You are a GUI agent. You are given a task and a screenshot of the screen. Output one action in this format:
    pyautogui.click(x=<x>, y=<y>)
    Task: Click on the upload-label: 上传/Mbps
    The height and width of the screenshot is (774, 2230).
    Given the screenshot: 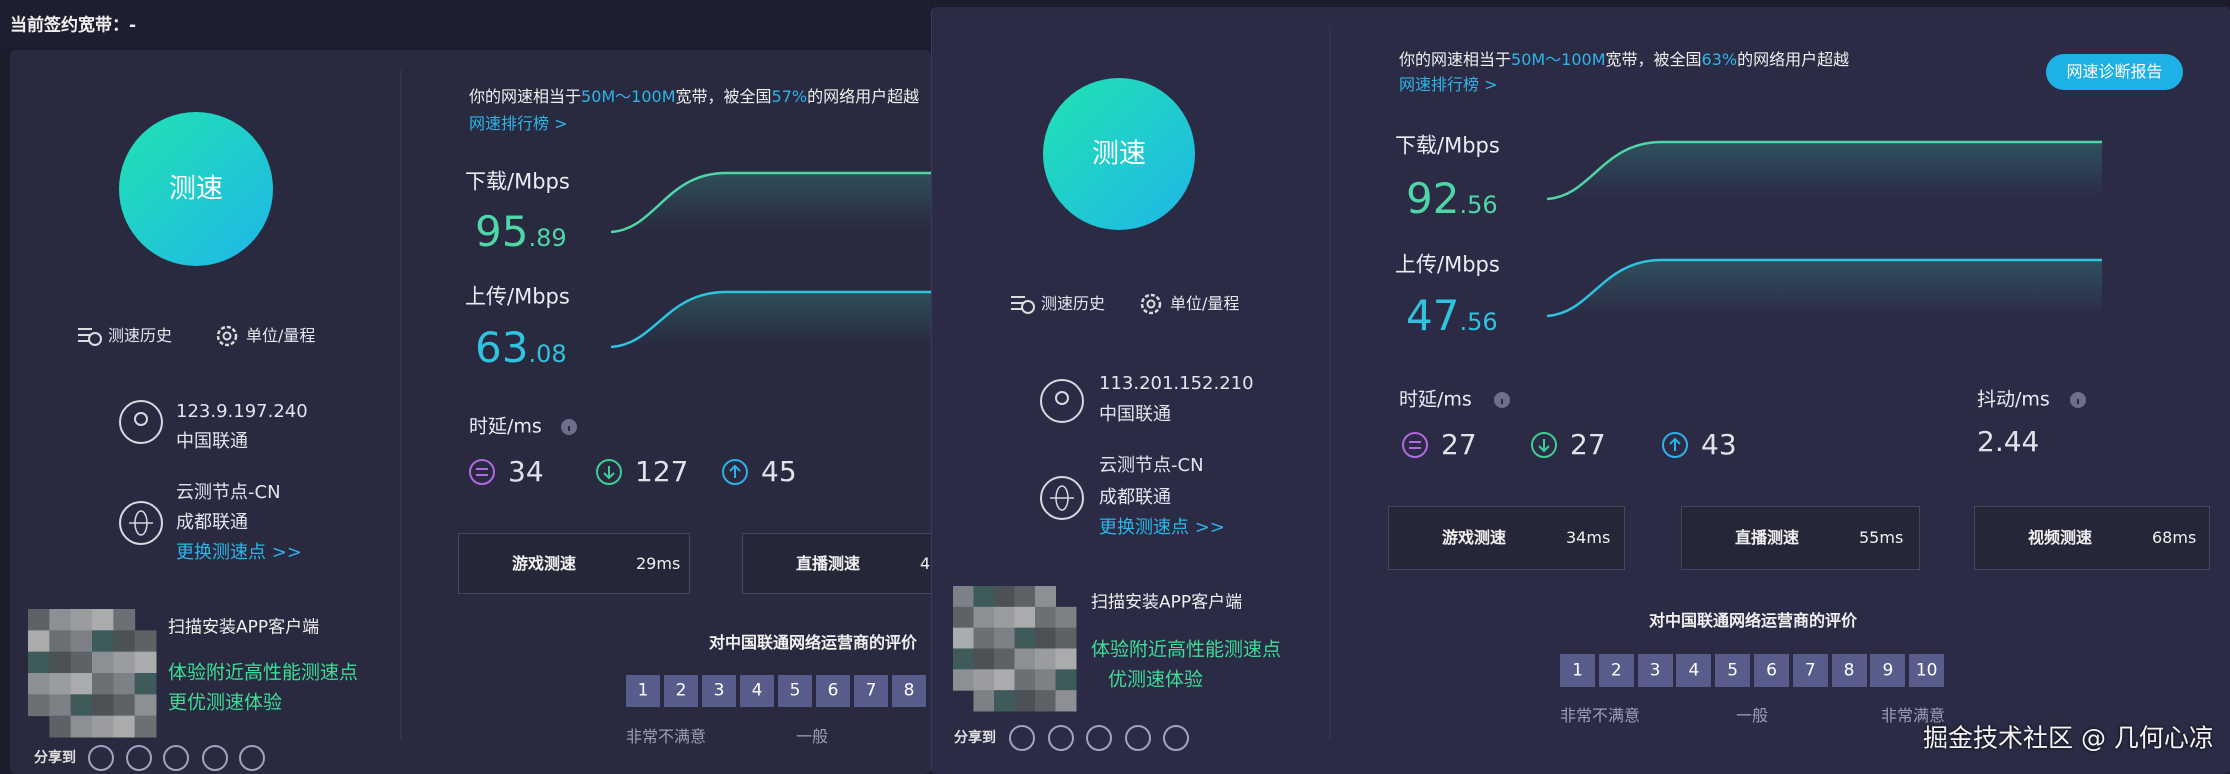 What is the action you would take?
    pyautogui.click(x=517, y=296)
    